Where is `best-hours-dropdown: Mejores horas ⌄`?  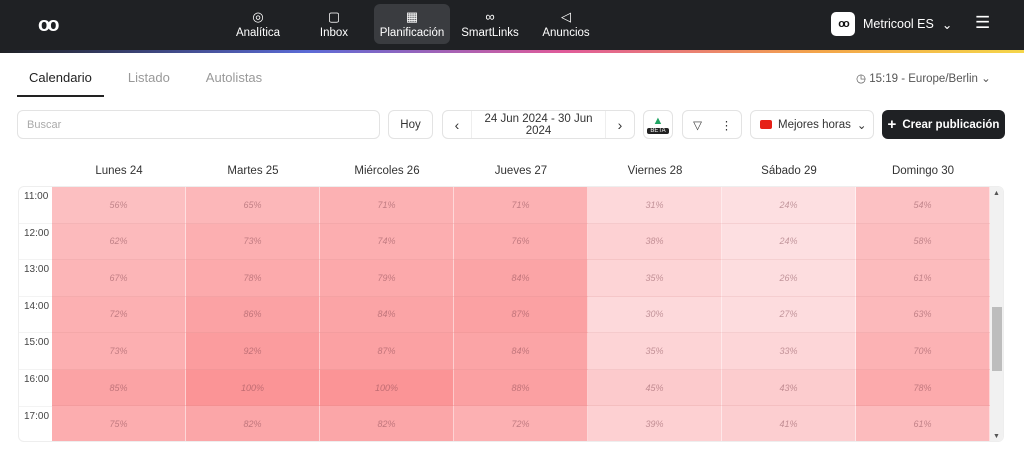 best-hours-dropdown: Mejores horas ⌄ is located at coordinates (812, 124).